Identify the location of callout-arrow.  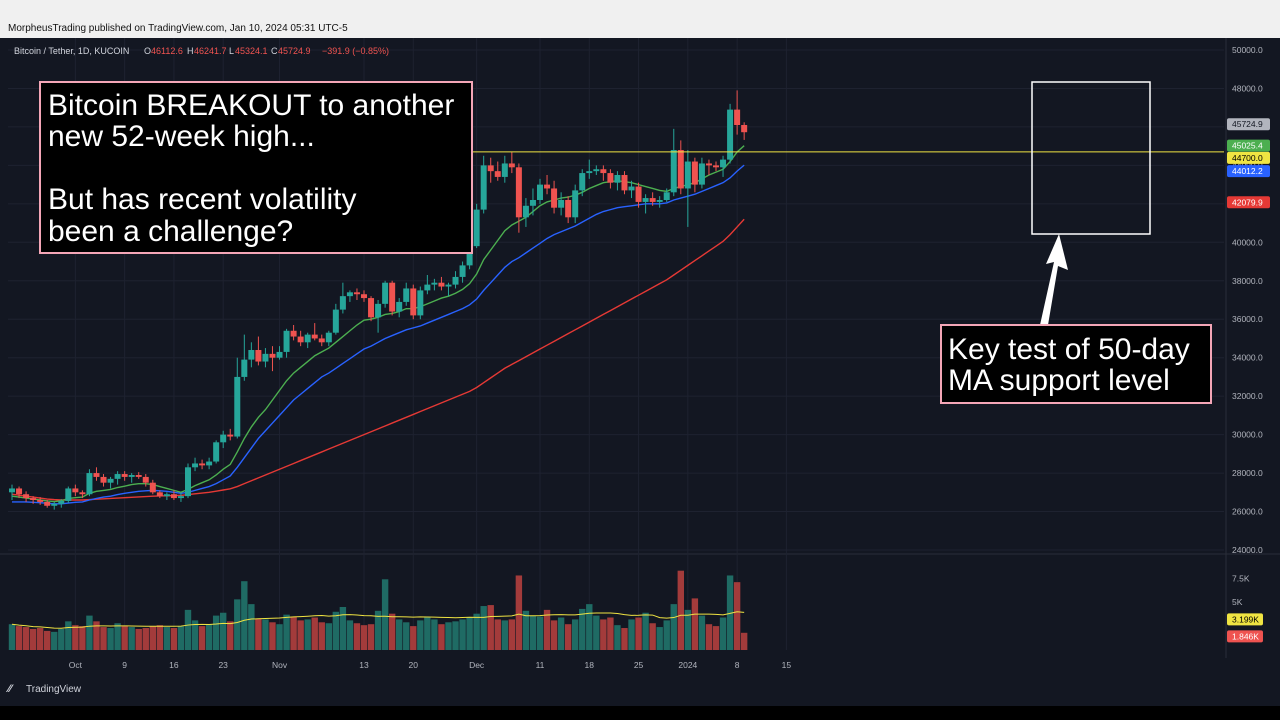
(1054, 279).